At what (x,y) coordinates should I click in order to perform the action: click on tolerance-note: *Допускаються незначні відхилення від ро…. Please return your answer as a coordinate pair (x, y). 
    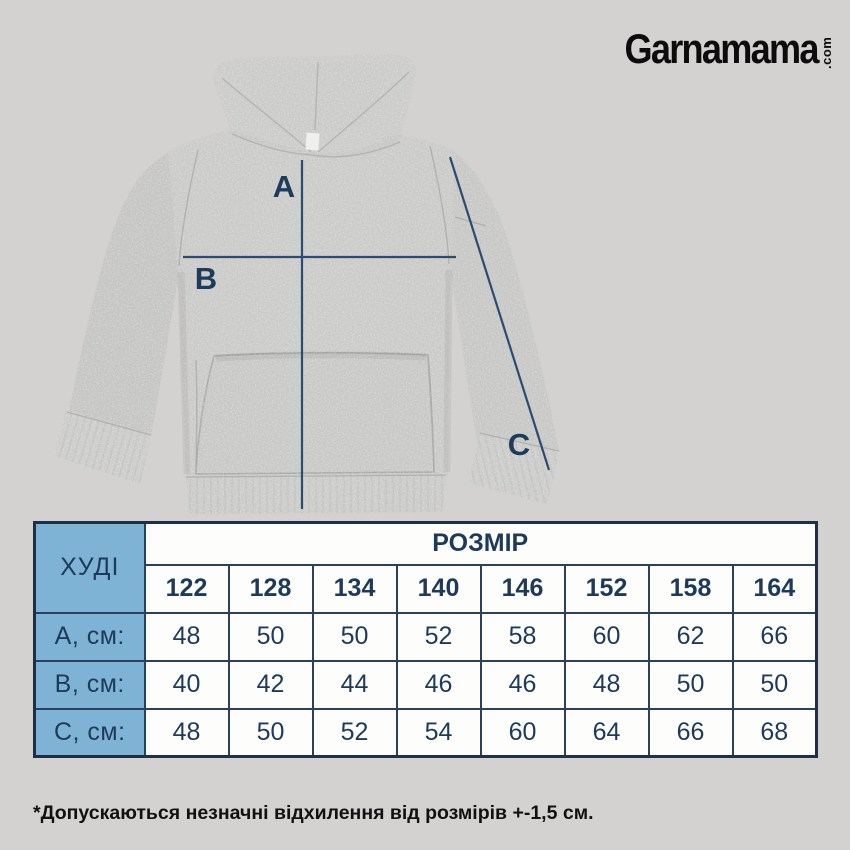
    Looking at the image, I should click on (313, 813).